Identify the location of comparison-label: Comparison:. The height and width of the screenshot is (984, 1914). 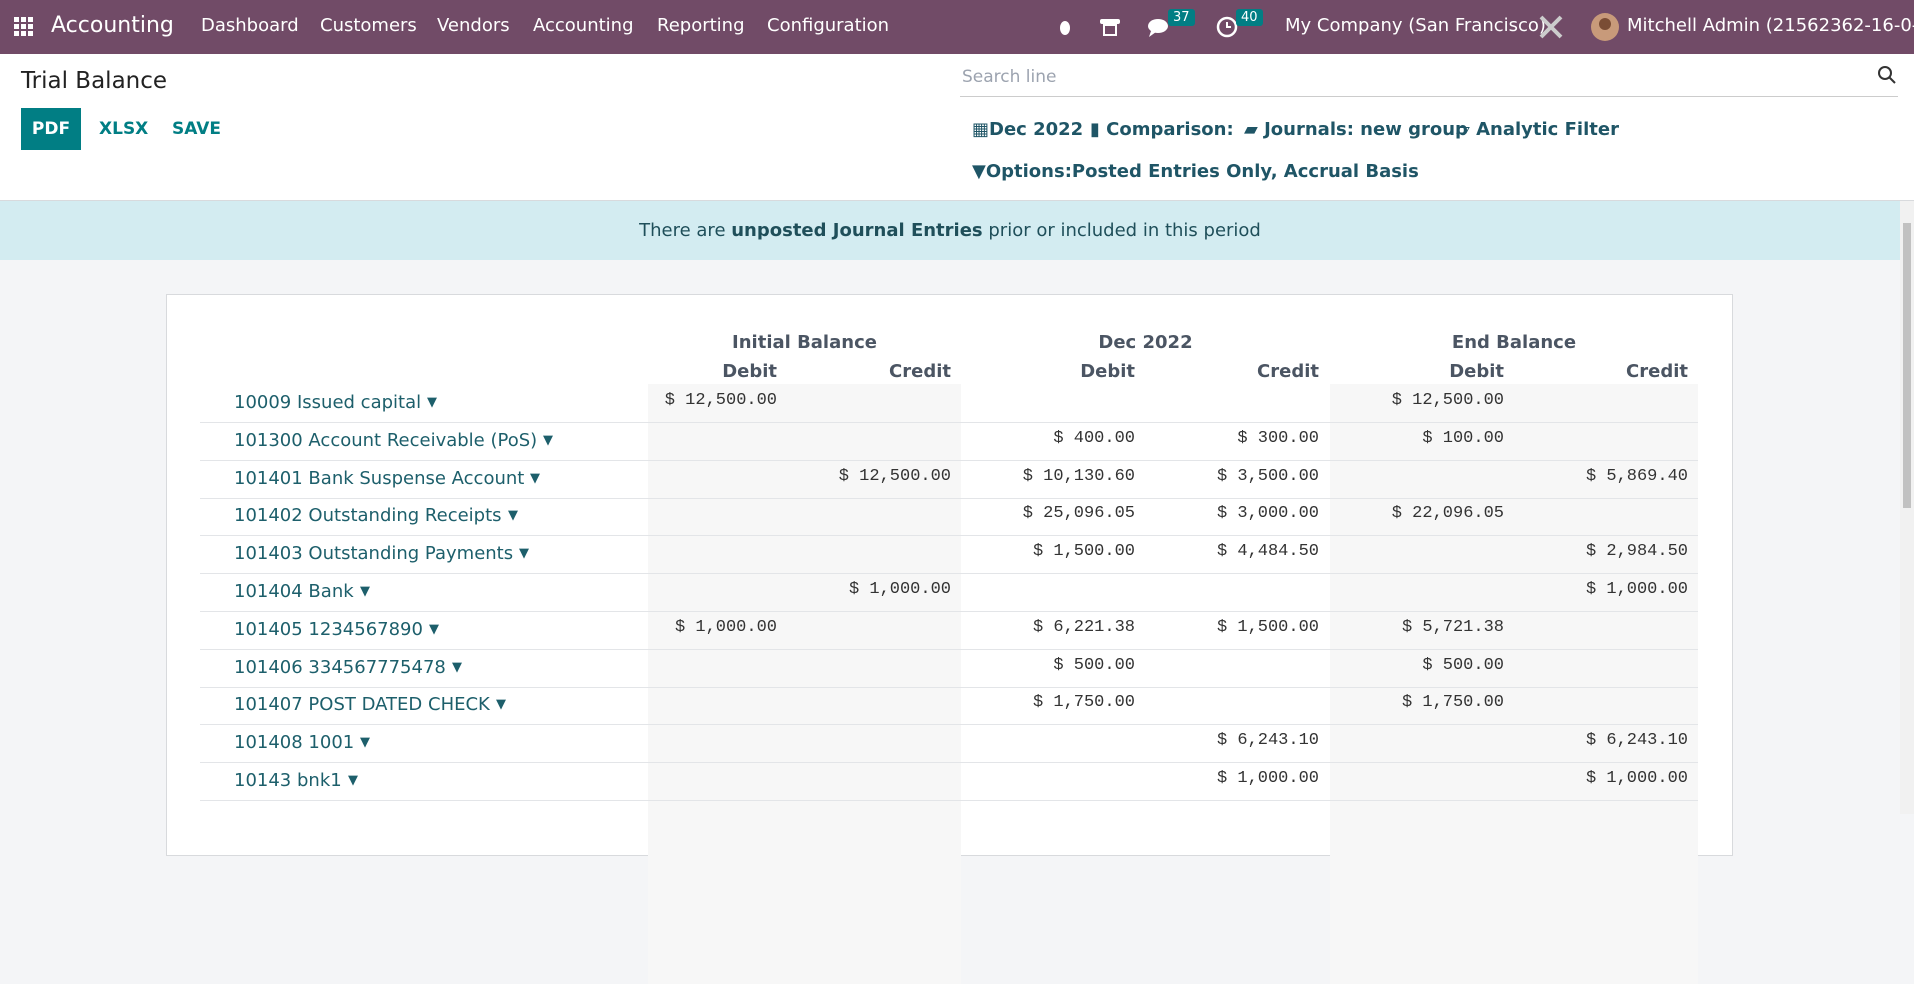
(1170, 129).